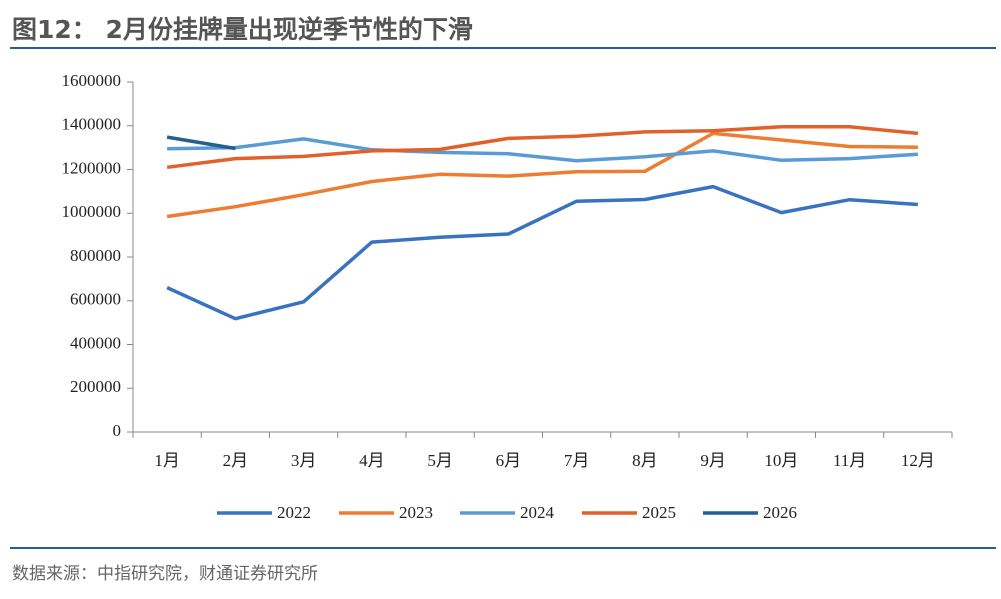 The width and height of the screenshot is (1001, 599). Describe the element at coordinates (92, 167) in the screenshot. I see `y-tick-label: 1200000` at that location.